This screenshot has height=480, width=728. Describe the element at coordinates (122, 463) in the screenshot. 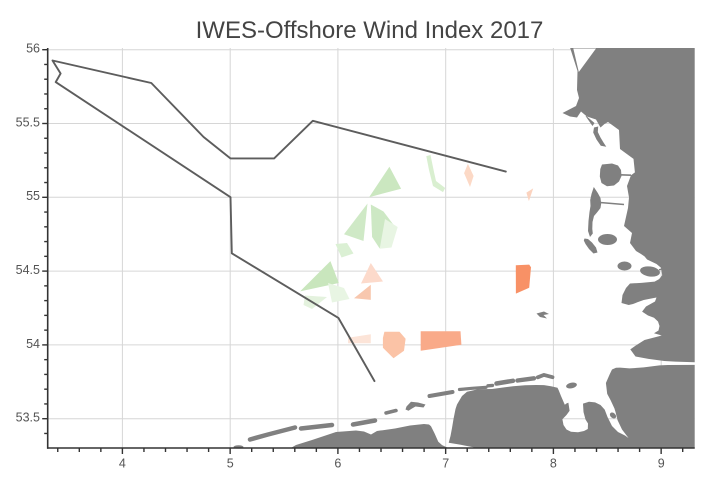

I see `svg-text: 4` at that location.